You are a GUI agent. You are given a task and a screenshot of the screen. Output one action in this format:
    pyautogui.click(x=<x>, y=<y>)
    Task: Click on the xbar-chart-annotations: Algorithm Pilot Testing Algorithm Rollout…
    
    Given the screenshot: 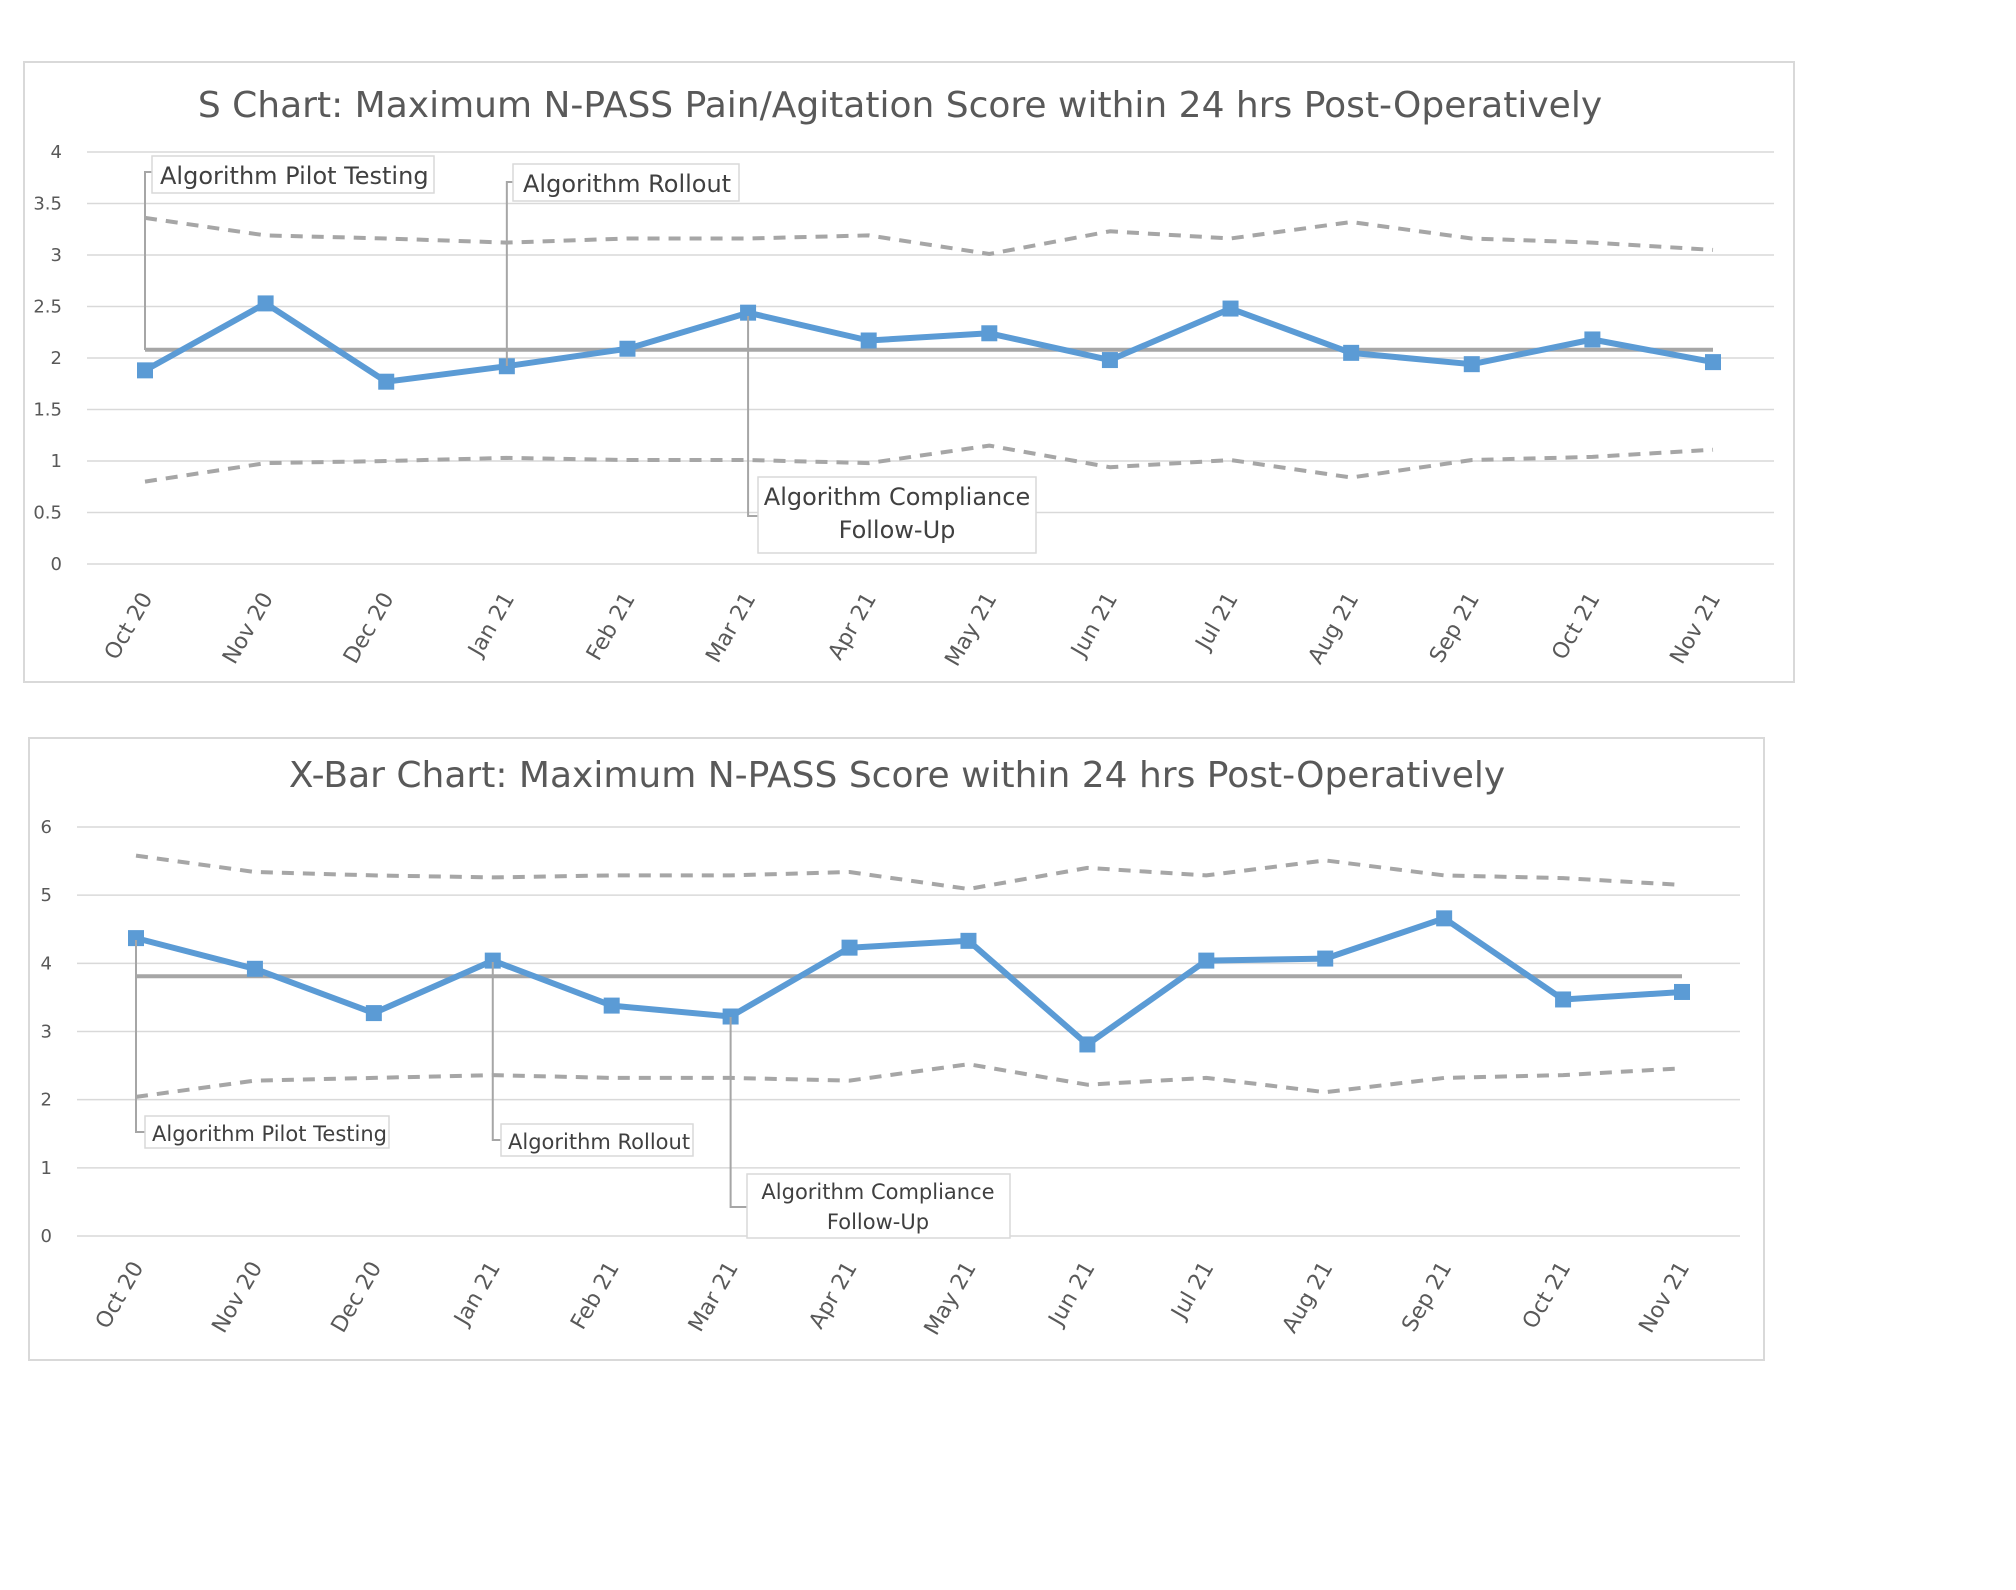 What is the action you would take?
    pyautogui.click(x=573, y=1089)
    